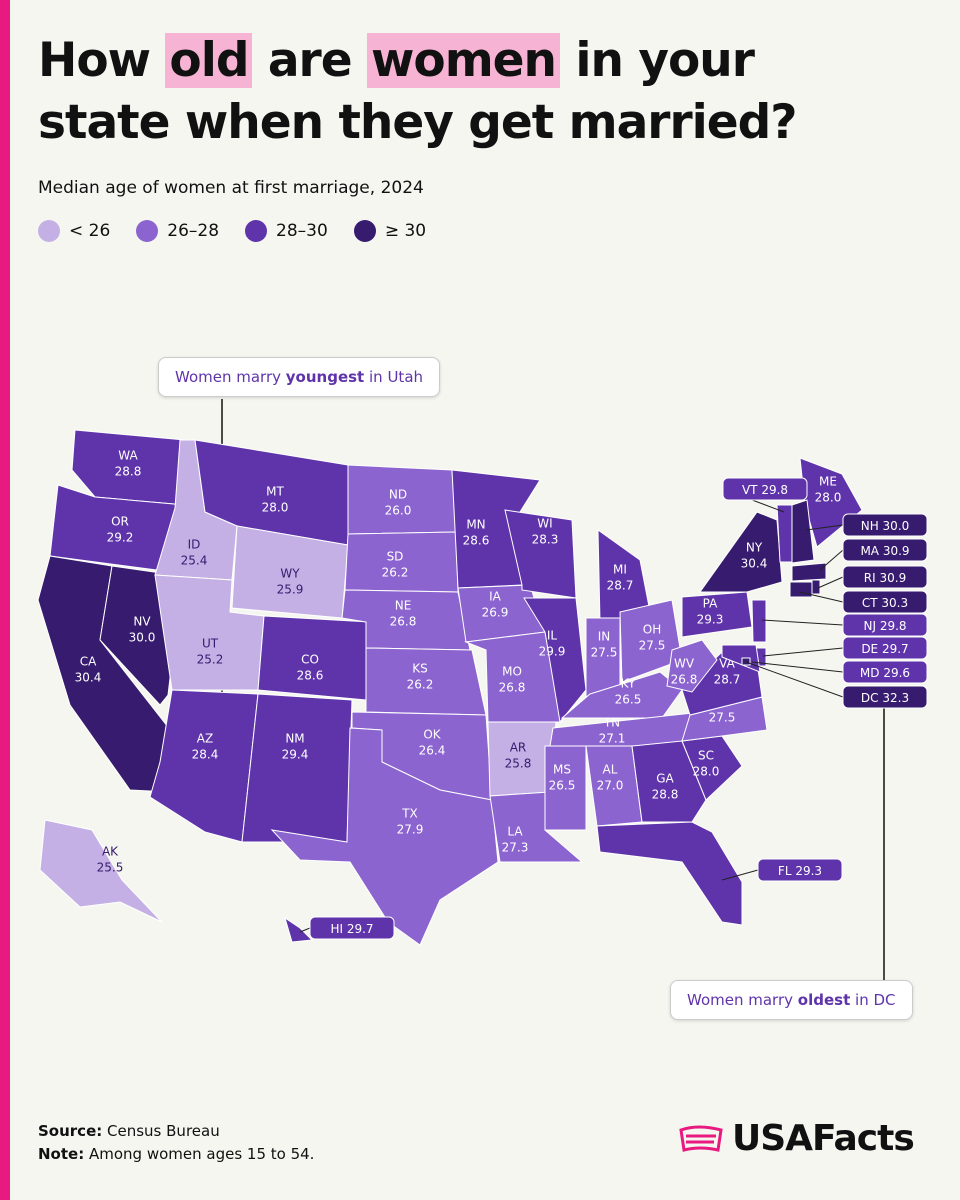 The width and height of the screenshot is (960, 1200). What do you see at coordinates (870, 578) in the screenshot?
I see `state-abbr: RI` at bounding box center [870, 578].